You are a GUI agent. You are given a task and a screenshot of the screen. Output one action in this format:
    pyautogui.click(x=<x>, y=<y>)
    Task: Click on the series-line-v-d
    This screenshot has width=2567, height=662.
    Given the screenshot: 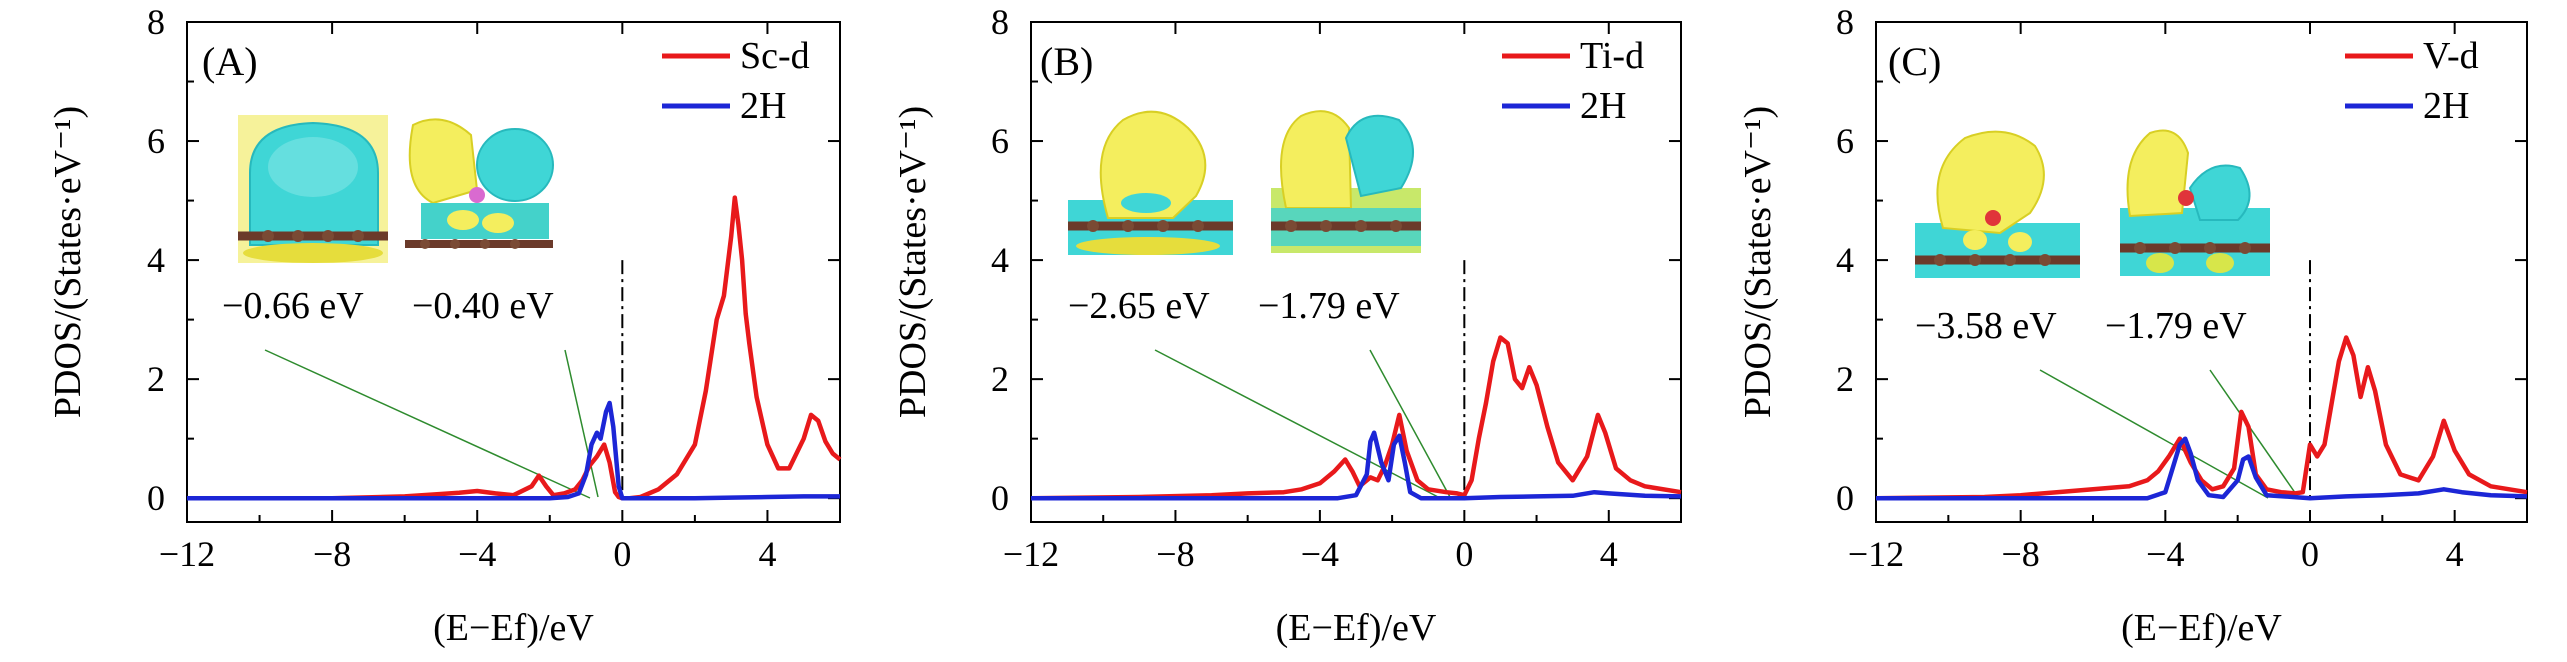 What is the action you would take?
    pyautogui.click(x=2201, y=418)
    